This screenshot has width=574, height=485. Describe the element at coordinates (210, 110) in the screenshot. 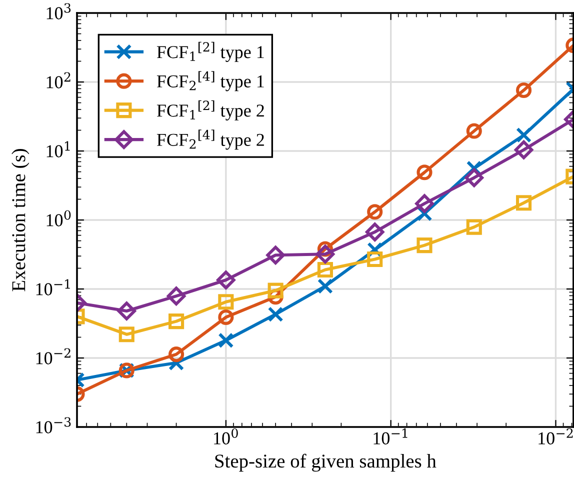

I see `legend-label: FCF$_{1}$$^{[2]}$ type 2` at that location.